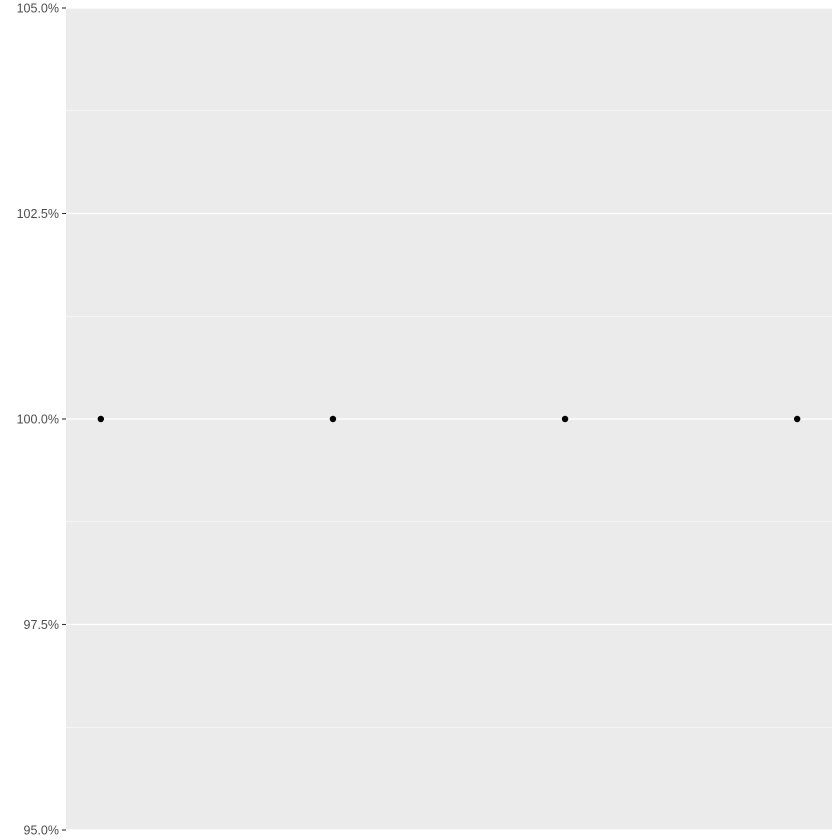 The height and width of the screenshot is (840, 840). What do you see at coordinates (38, 9) in the screenshot?
I see `y-tick-label: 105.0%` at bounding box center [38, 9].